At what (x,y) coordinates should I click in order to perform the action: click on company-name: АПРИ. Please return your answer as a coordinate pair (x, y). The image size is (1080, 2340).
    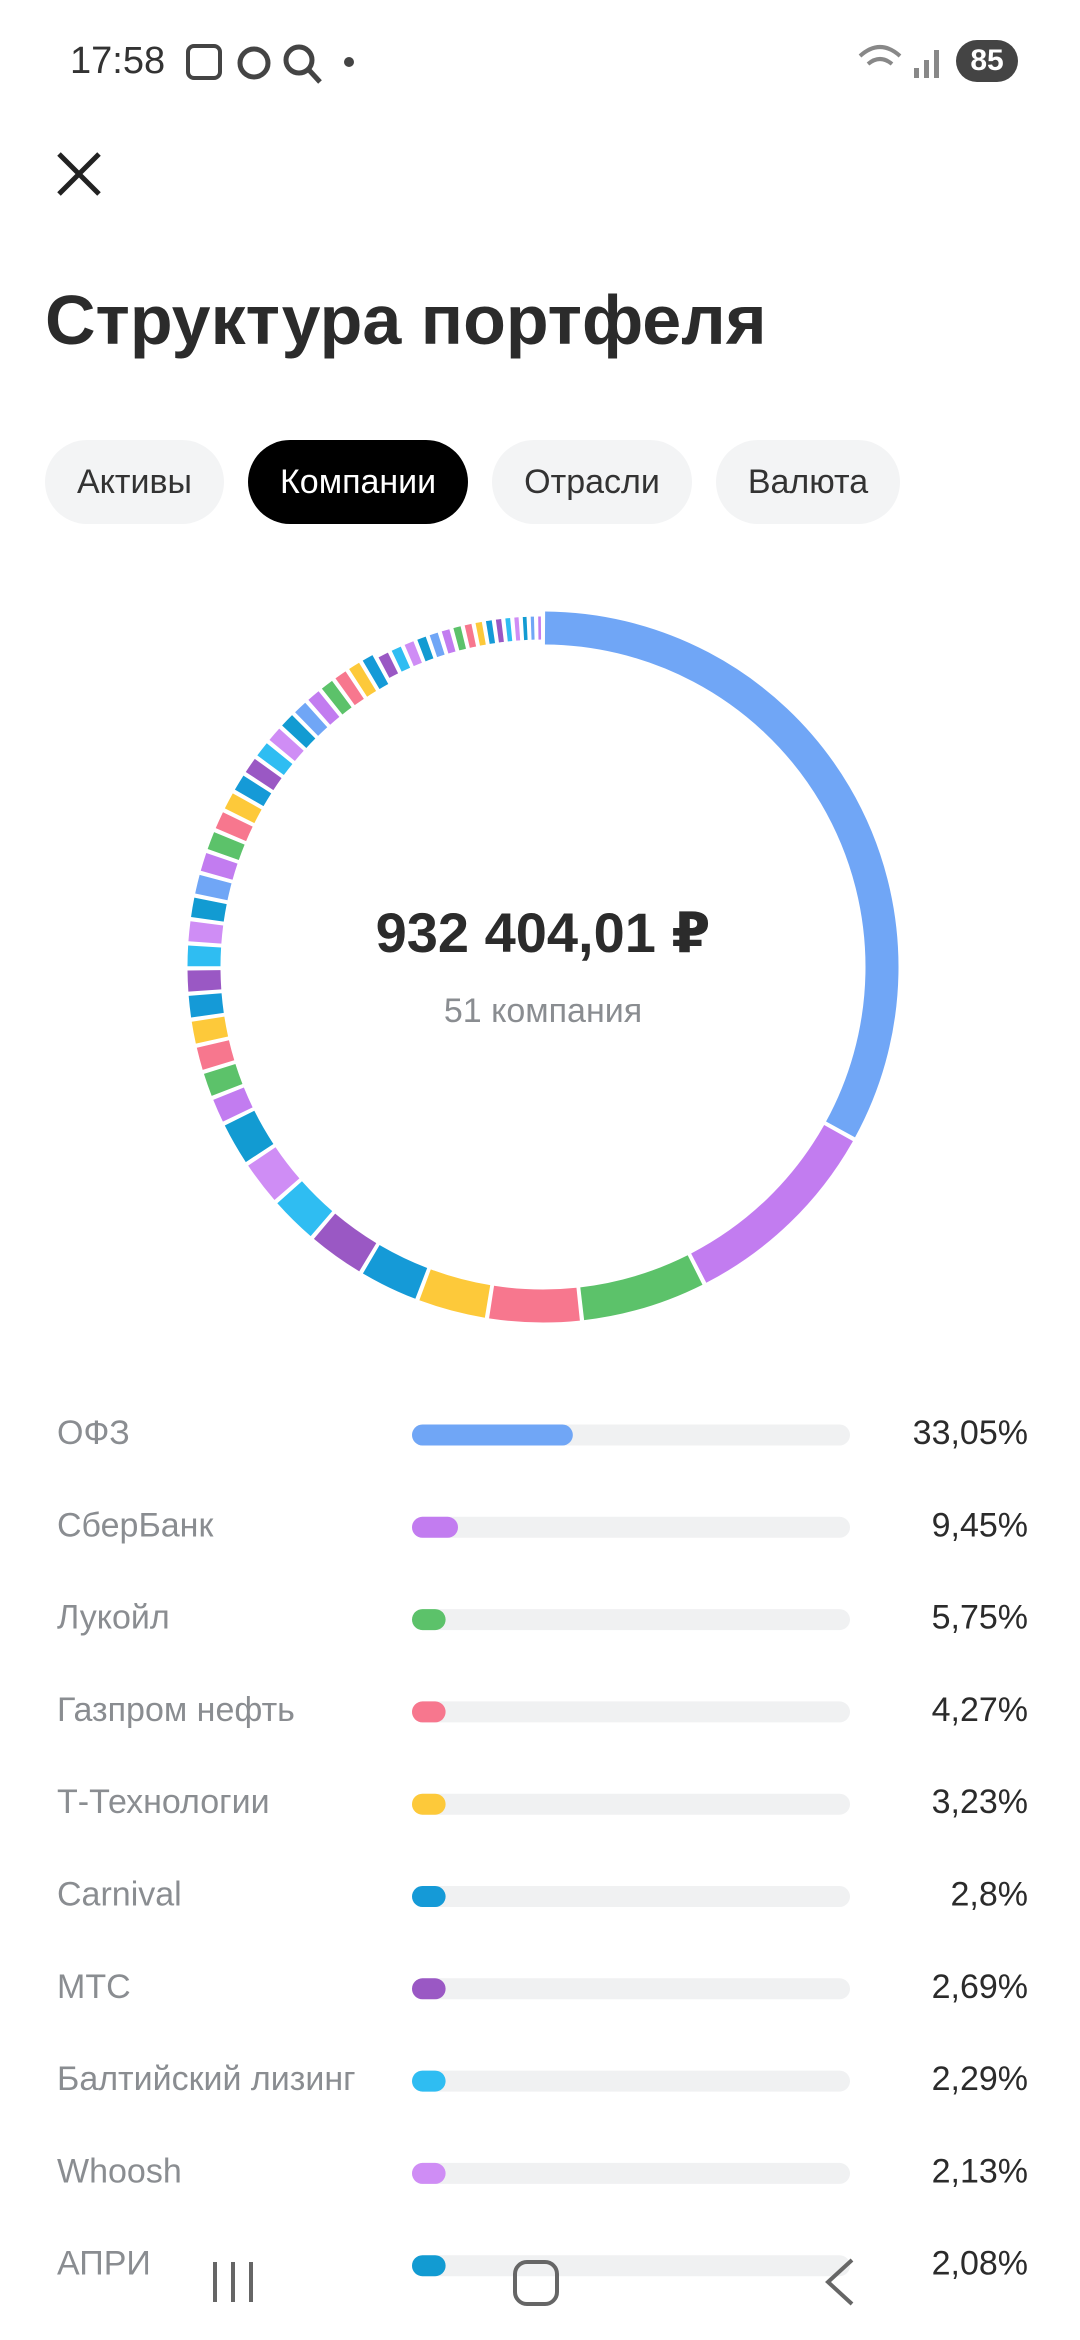
    Looking at the image, I should click on (104, 2264).